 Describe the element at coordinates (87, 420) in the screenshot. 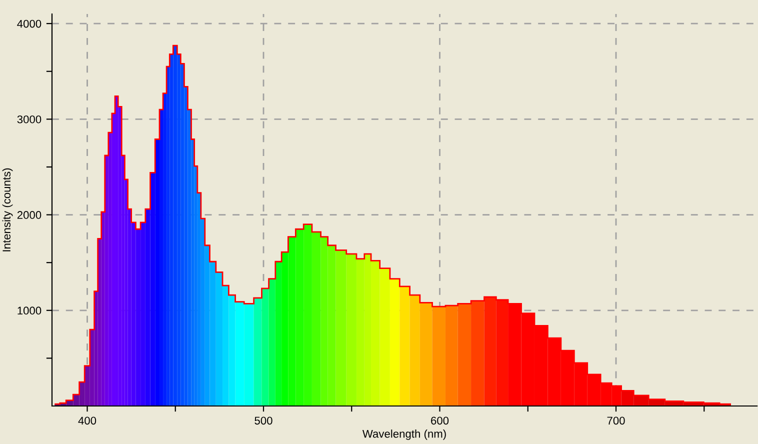

I see `x-tick-label: 400` at that location.